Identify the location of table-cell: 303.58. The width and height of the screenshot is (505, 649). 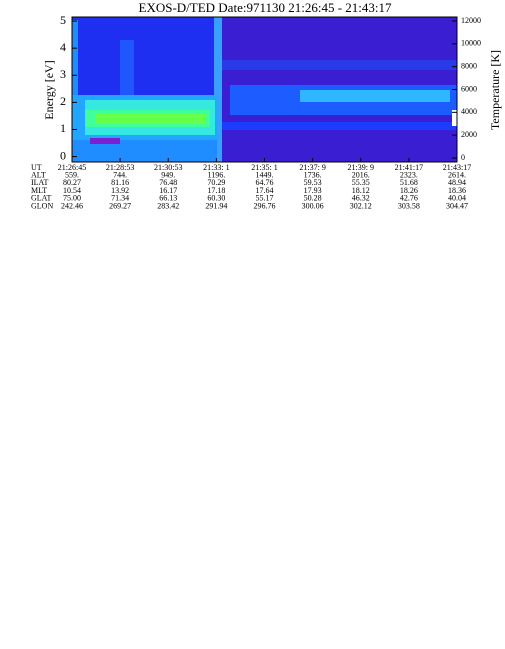
(409, 205).